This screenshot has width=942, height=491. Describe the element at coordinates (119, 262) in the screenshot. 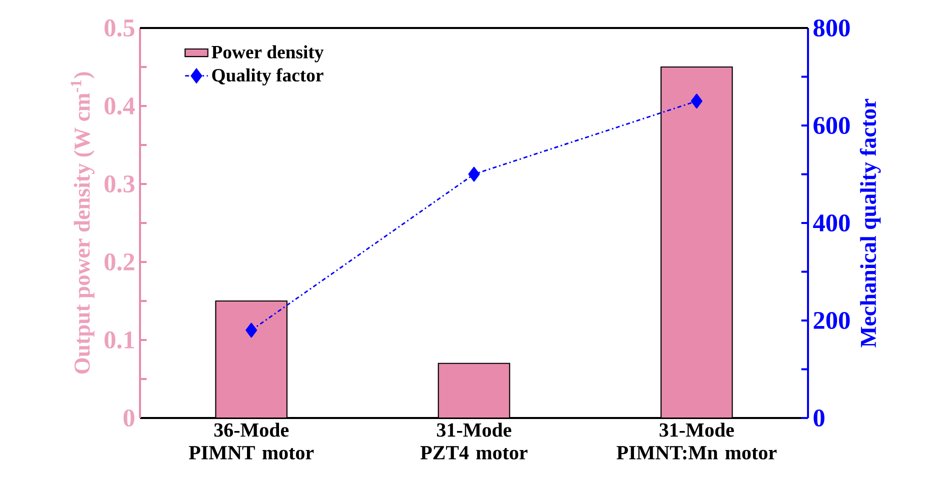

I see `y-tick-label: 0.2` at that location.